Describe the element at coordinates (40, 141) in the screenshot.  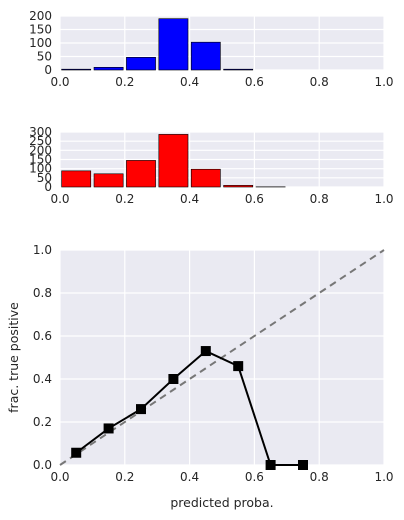
I see `y-tick-label: 250` at that location.